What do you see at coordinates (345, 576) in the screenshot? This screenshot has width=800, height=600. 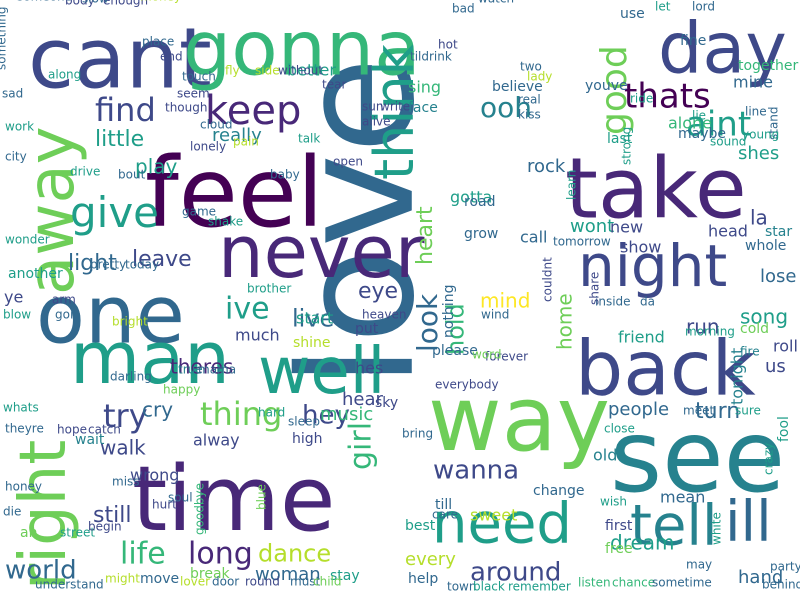 I see `cloud-word: stay` at bounding box center [345, 576].